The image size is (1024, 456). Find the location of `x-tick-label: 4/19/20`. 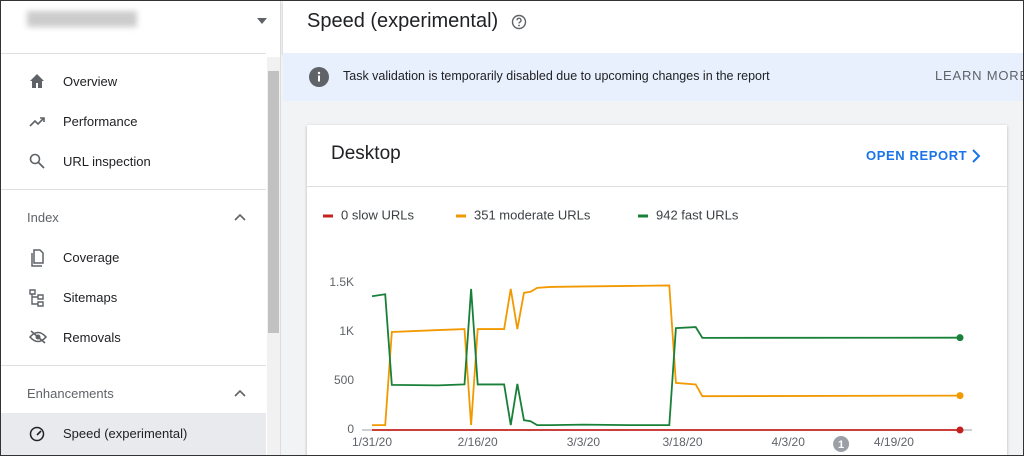

x-tick-label: 4/19/20 is located at coordinates (894, 442).